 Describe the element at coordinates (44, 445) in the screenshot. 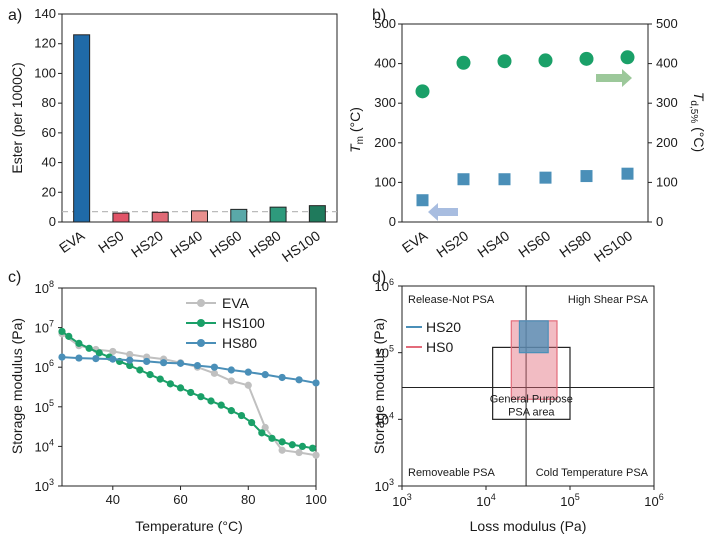

I see `panel-c-ytick-label: 10⁴` at that location.